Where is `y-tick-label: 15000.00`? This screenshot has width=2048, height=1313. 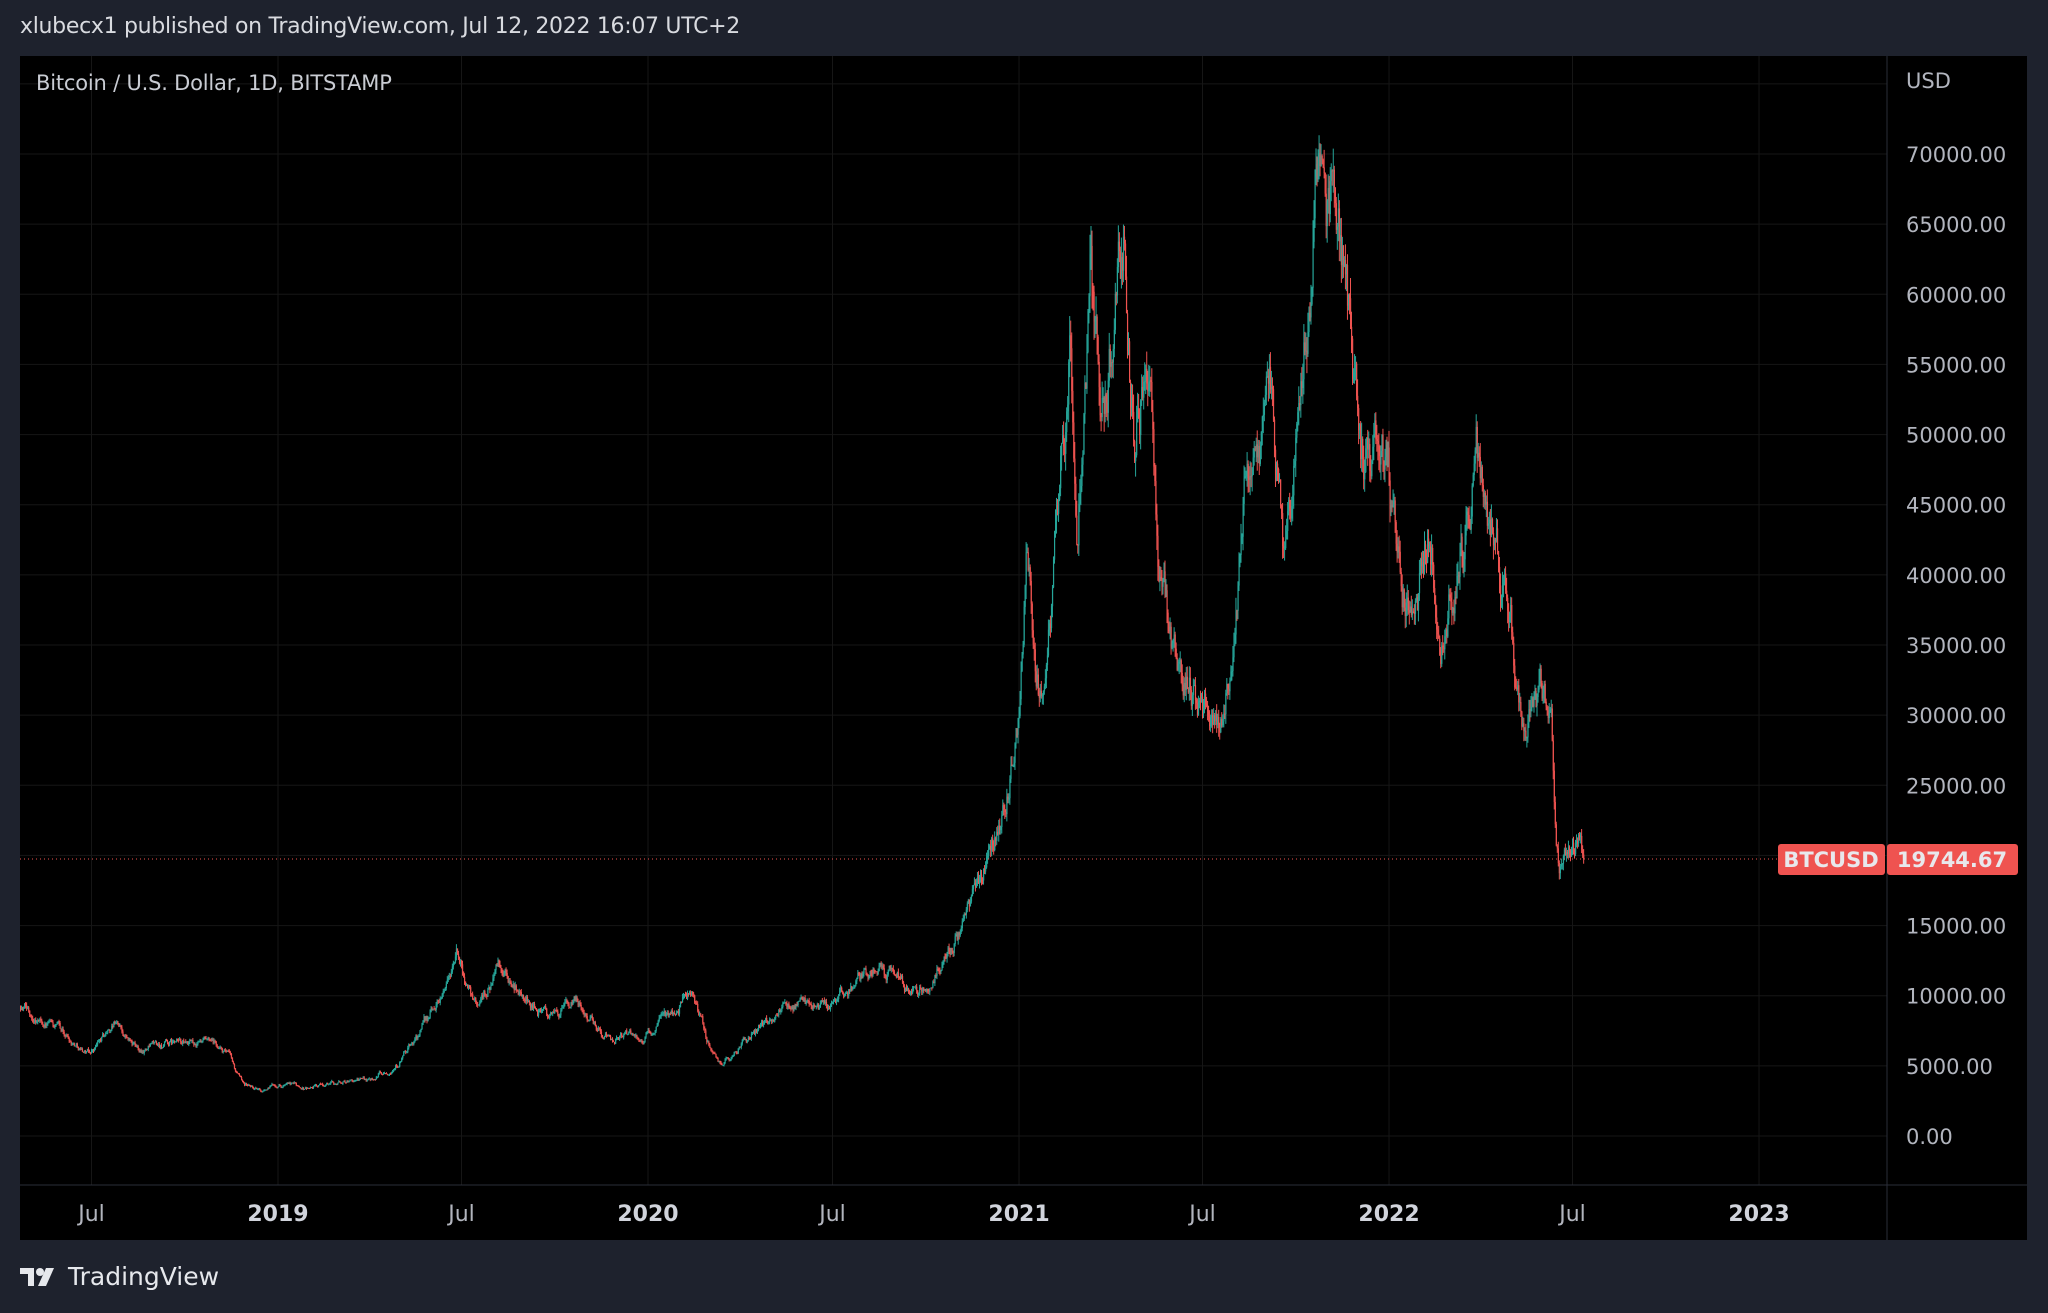
y-tick-label: 15000.00 is located at coordinates (1956, 927).